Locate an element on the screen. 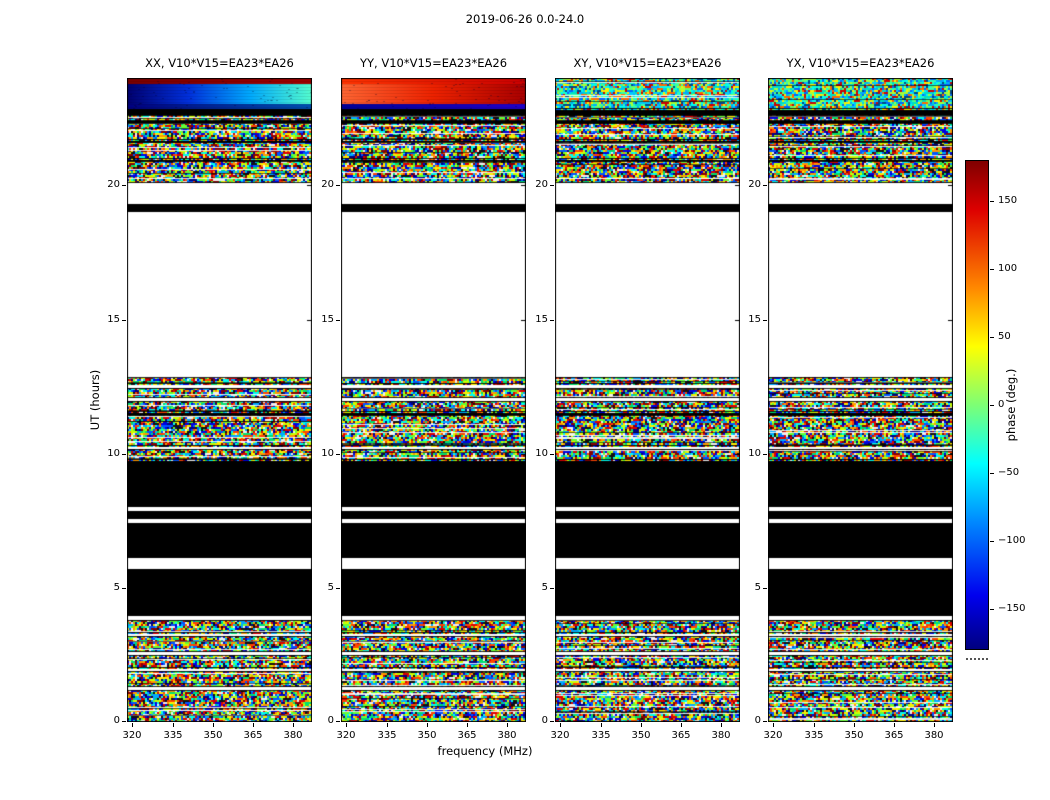  x-axis-label: frequency (MHz) is located at coordinates (485, 751).